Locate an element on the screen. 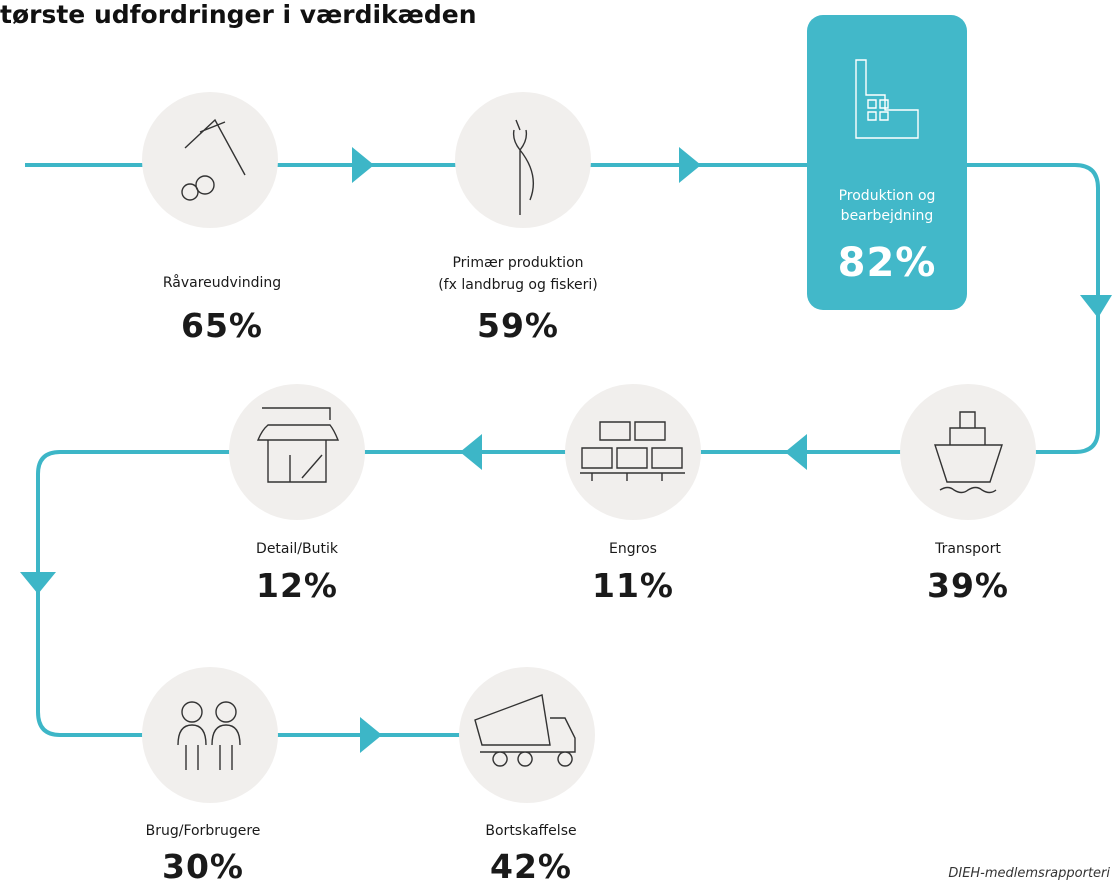  node-value: 39% is located at coordinates (968, 585).